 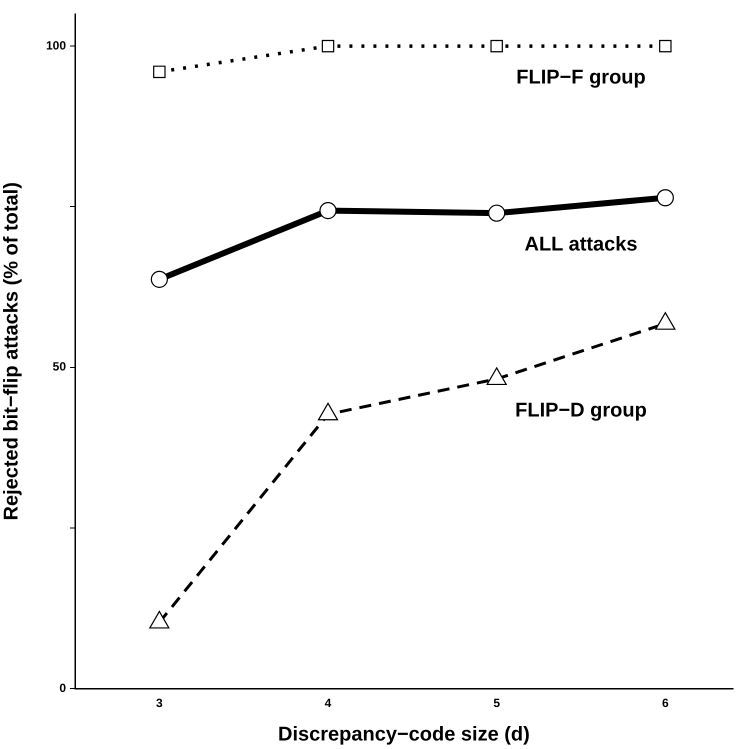 What do you see at coordinates (11, 351) in the screenshot?
I see `y-axis-title: Rejected bit−flip attacks (% of total)` at bounding box center [11, 351].